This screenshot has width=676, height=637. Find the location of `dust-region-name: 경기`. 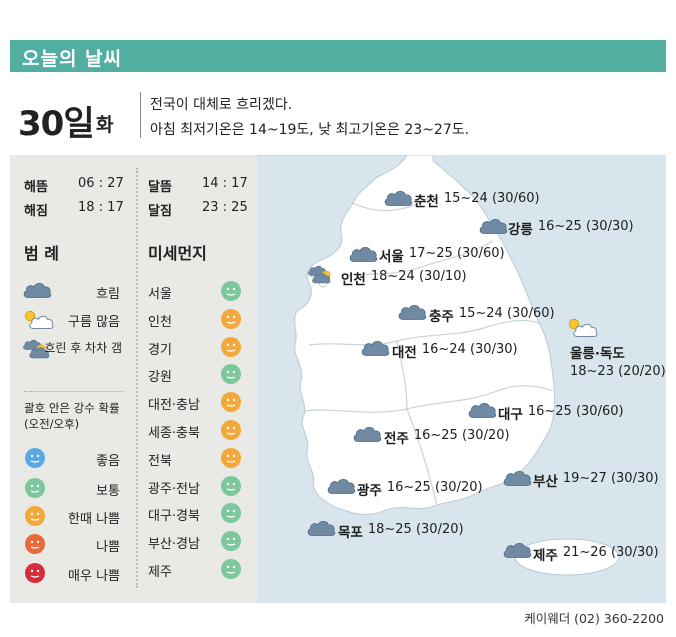

dust-region-name: 경기 is located at coordinates (160, 350).